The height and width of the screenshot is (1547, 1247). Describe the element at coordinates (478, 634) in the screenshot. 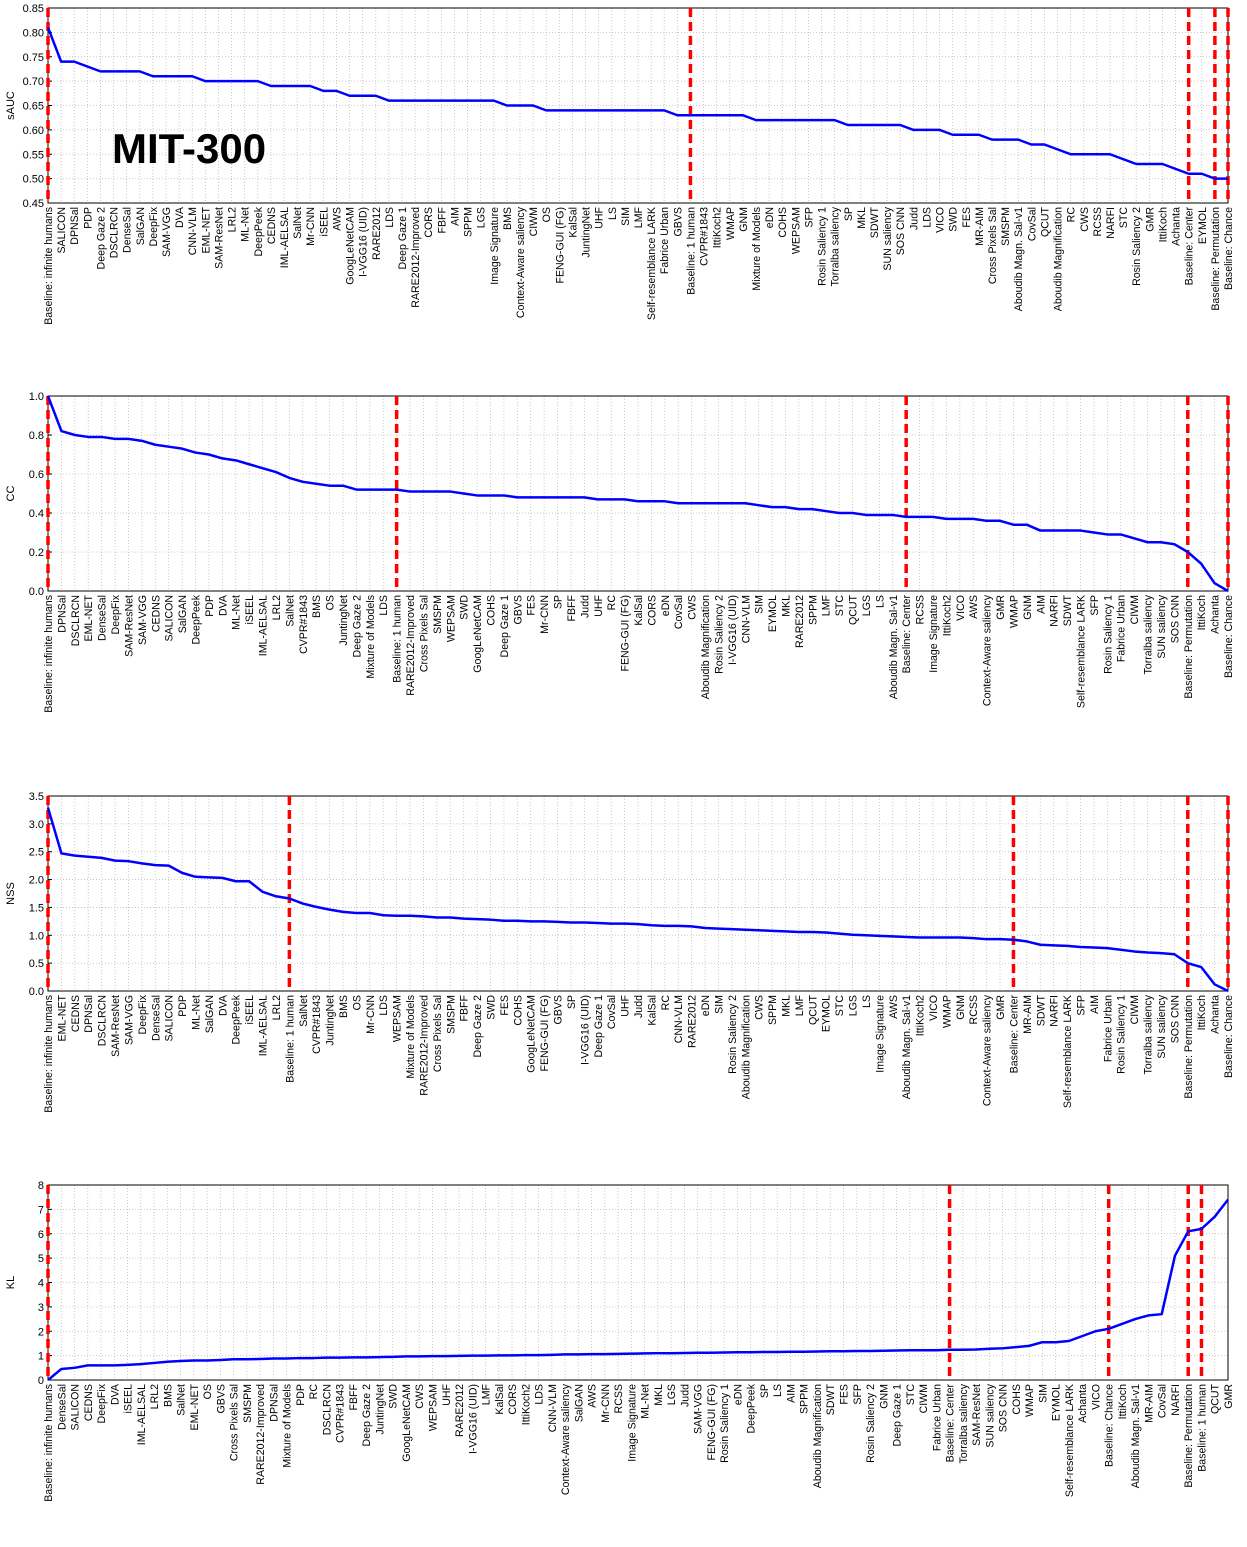

I see `x-tick-label: GoogLeNetCAM` at that location.